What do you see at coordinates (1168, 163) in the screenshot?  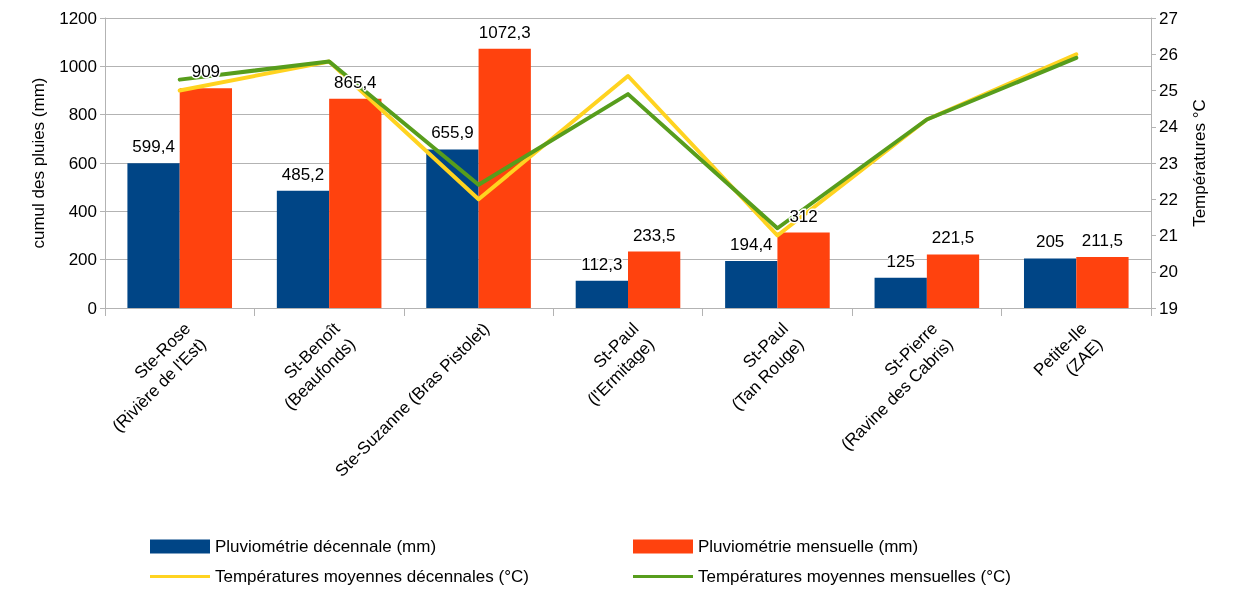 I see `y2-tick-label: 23` at bounding box center [1168, 163].